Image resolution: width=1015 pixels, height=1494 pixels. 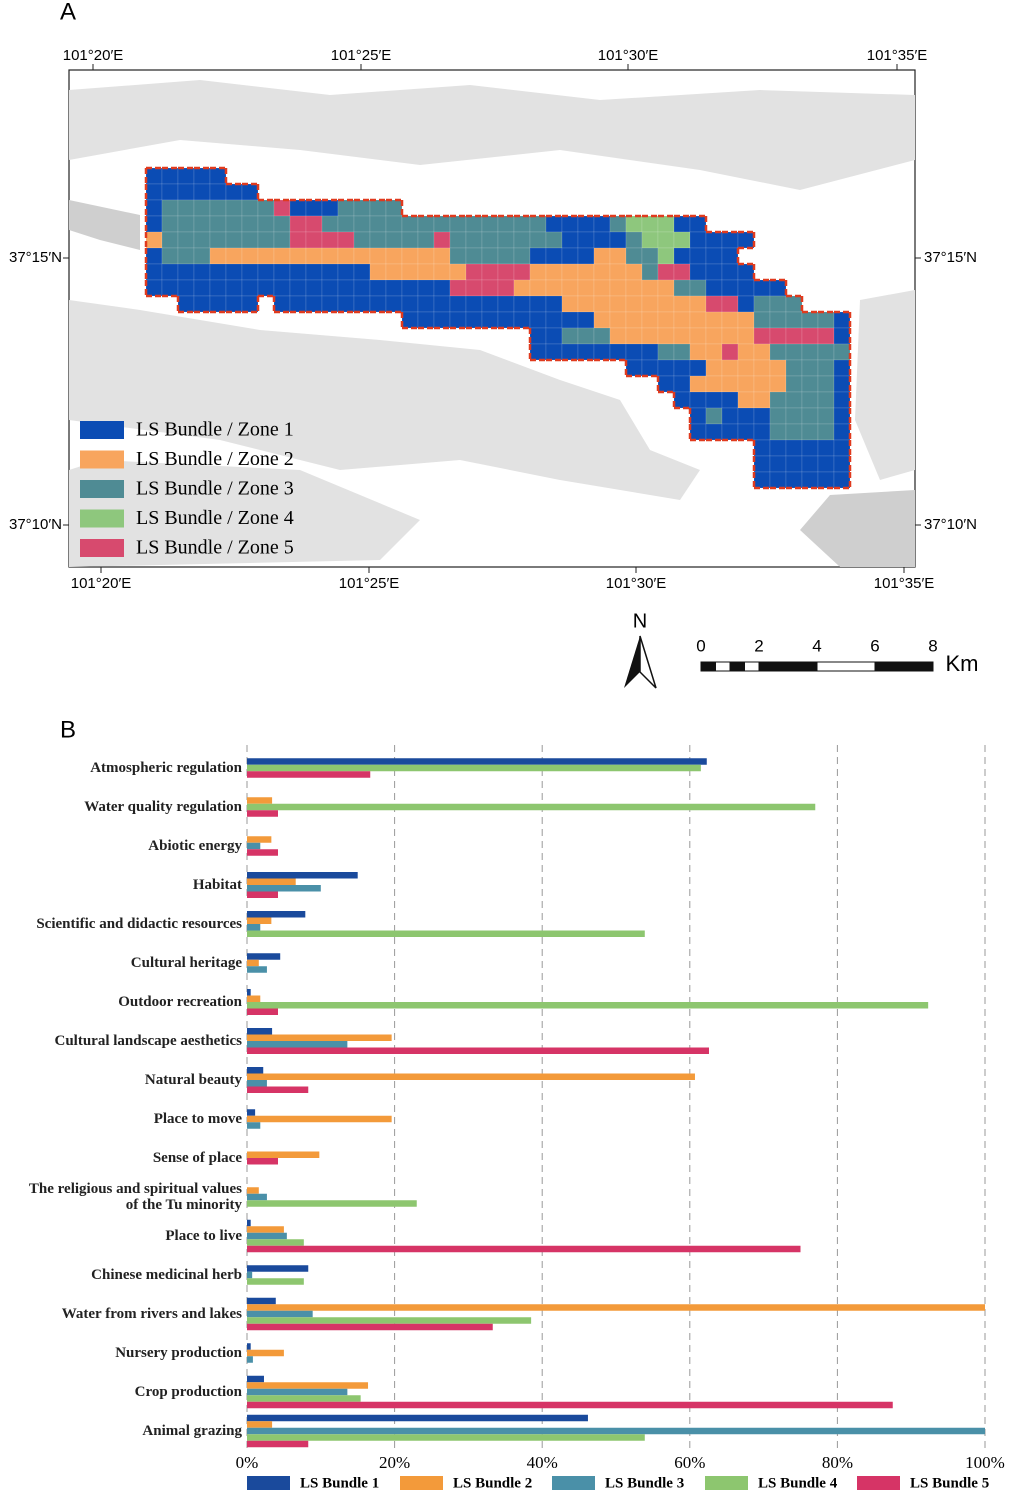 What do you see at coordinates (950, 257) in the screenshot?
I see `lat-label: 37°15′N` at bounding box center [950, 257].